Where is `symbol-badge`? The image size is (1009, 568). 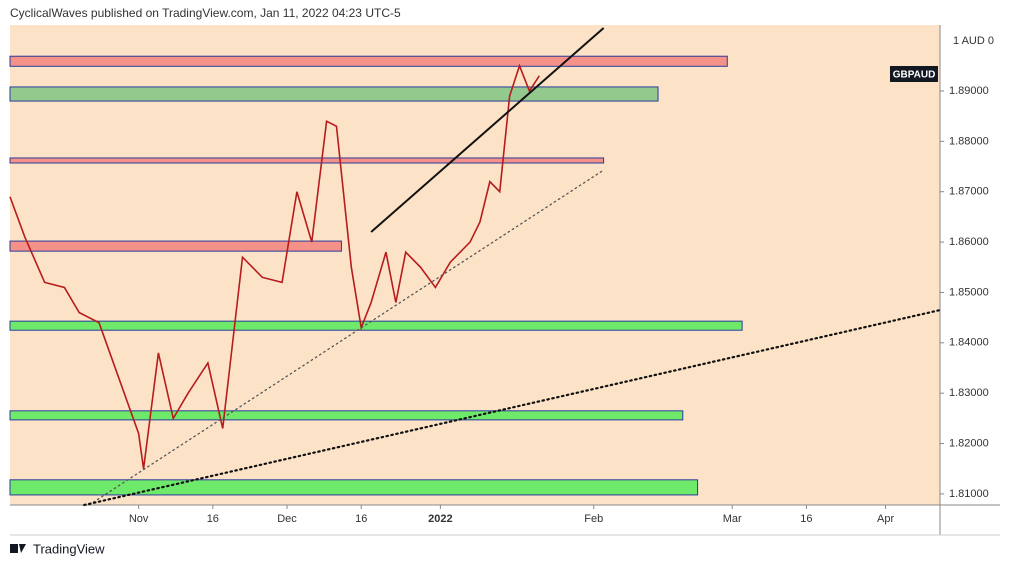
symbol-badge is located at coordinates (914, 74).